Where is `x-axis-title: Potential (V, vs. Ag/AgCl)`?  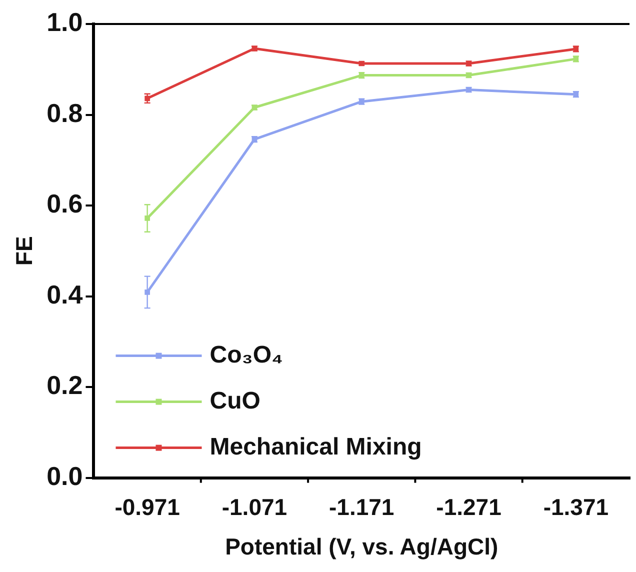 x-axis-title: Potential (V, vs. Ag/AgCl) is located at coordinates (361, 547).